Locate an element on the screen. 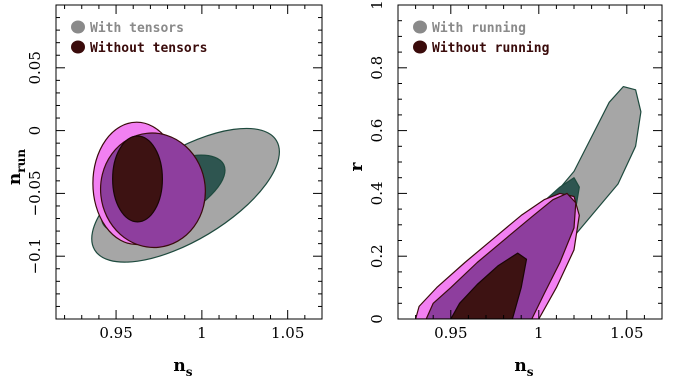 Image resolution: width=681 pixels, height=381 pixels. y-tick-label: 1 is located at coordinates (377, 5).